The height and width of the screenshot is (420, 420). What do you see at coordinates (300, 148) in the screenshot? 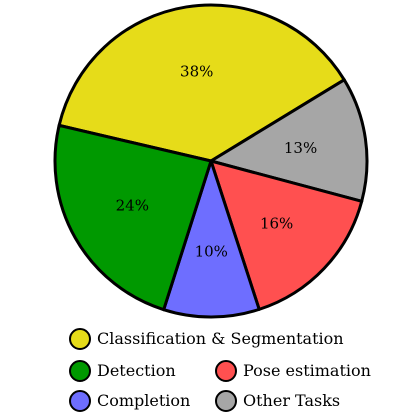
I see `pie-slice-label-other-tasks: 13%` at bounding box center [300, 148].